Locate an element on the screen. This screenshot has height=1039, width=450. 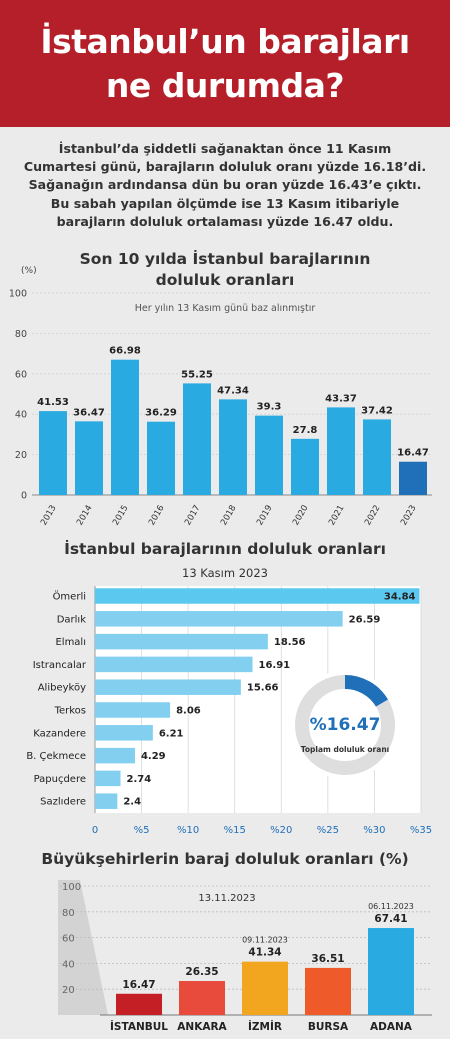
category-label: Sazlıdere is located at coordinates (63, 802).